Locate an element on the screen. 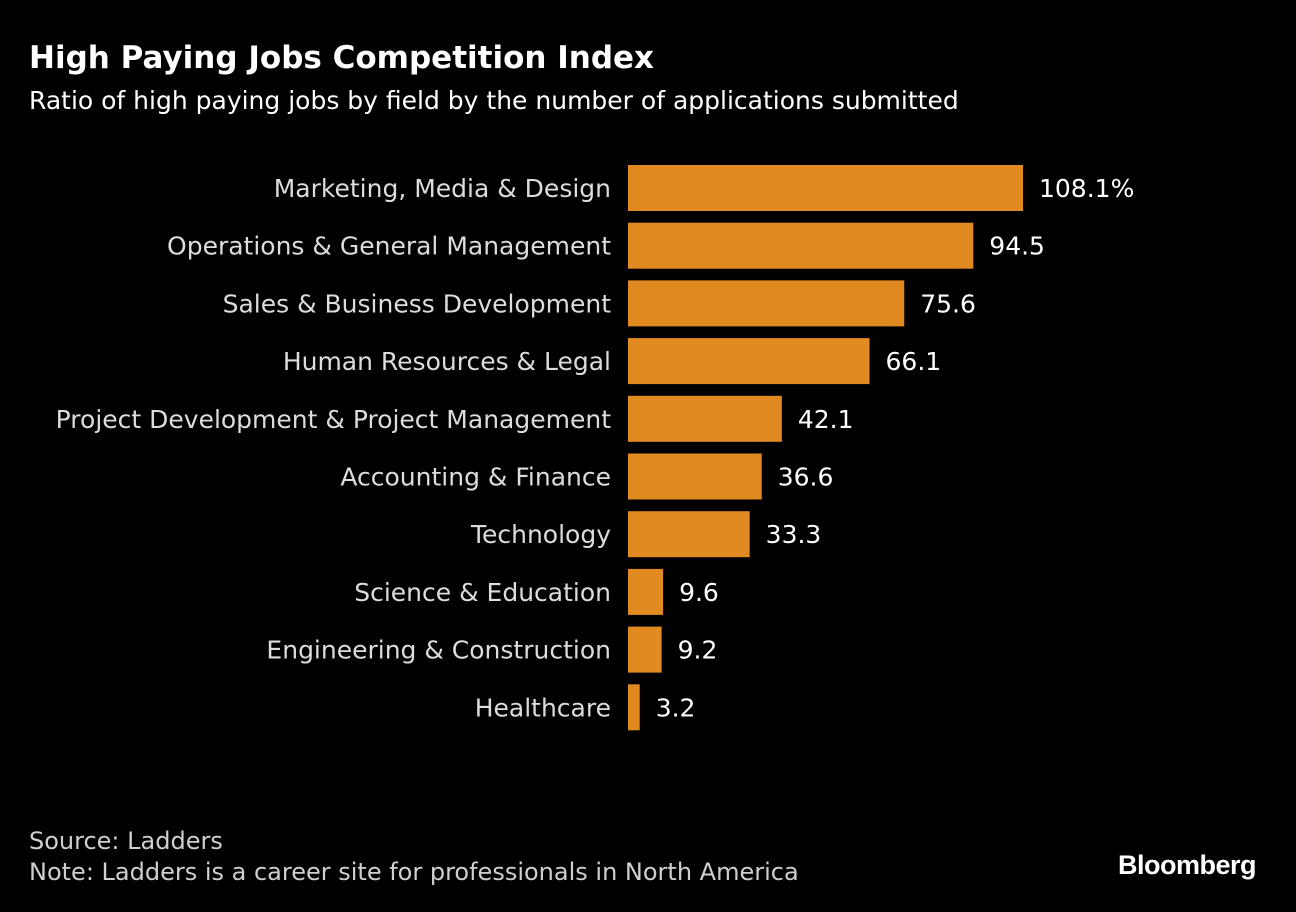 This screenshot has width=1296, height=912. category-label: Project Development & Project Management is located at coordinates (334, 419).